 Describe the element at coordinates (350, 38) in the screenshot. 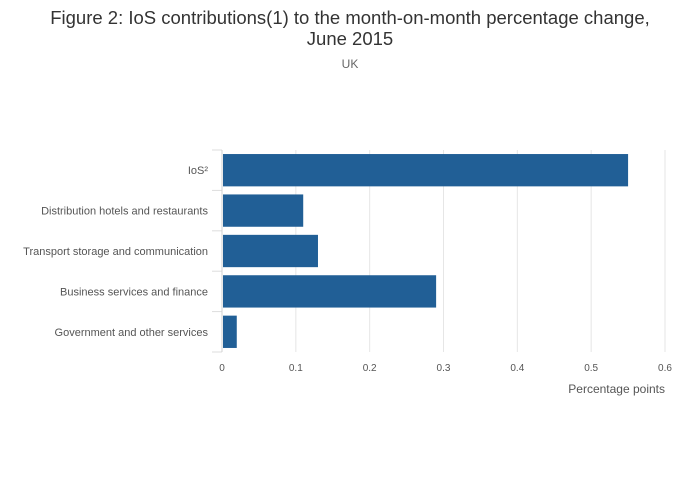

I see `chart-title-line-2: June 2015` at that location.